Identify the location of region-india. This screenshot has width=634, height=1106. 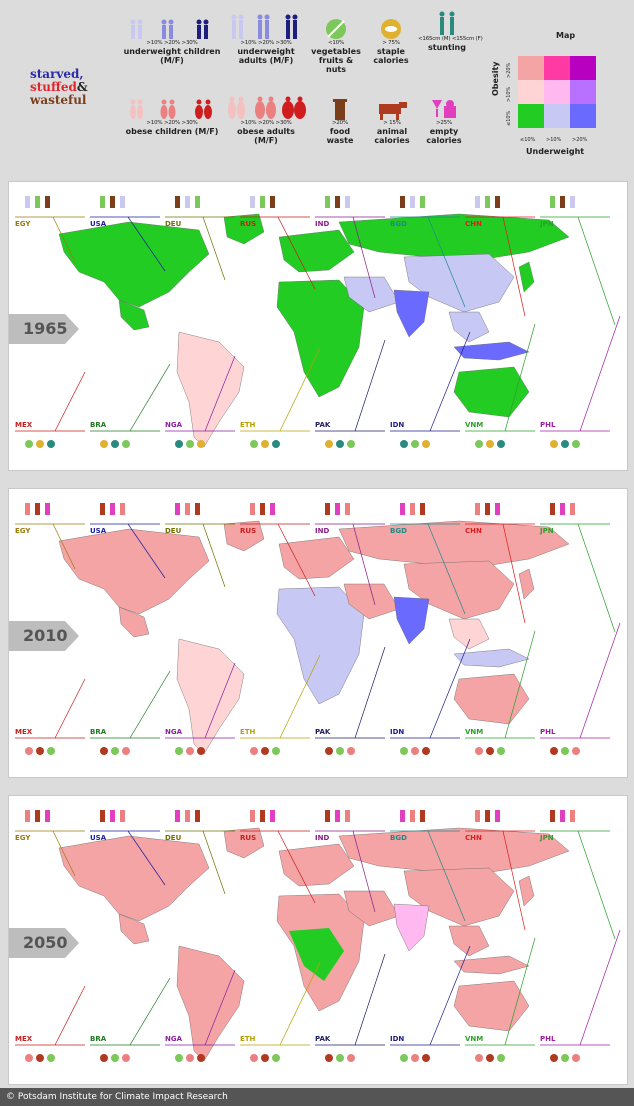
(411, 620).